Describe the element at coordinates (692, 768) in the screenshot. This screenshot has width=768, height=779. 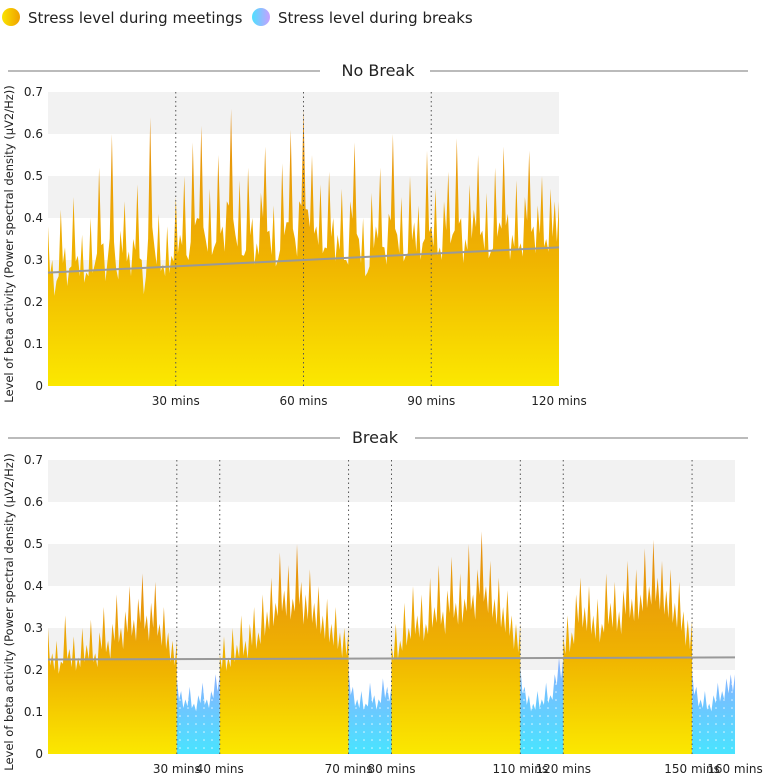
I see `x-tick-label: 150 mins` at that location.